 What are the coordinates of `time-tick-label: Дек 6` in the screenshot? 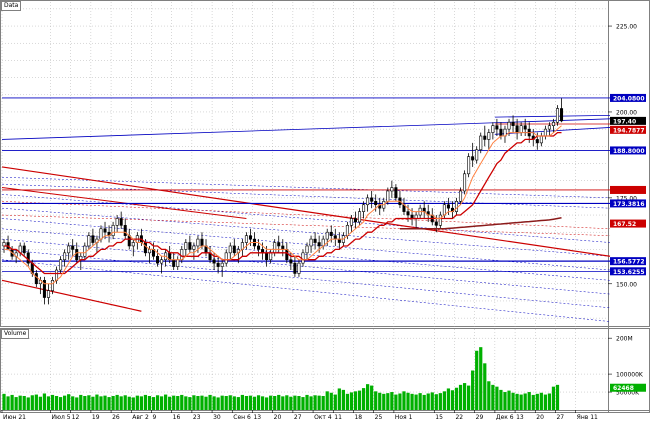 It's located at (505, 417).